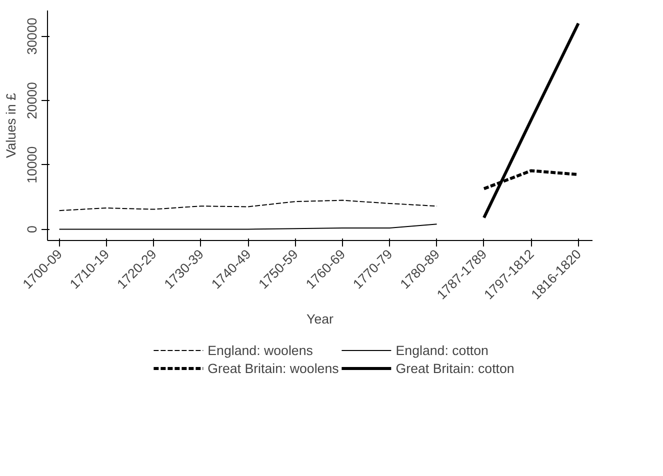 The image size is (663, 476). What do you see at coordinates (273, 368) in the screenshot?
I see `legend-label: Great Britain: woolens` at bounding box center [273, 368].